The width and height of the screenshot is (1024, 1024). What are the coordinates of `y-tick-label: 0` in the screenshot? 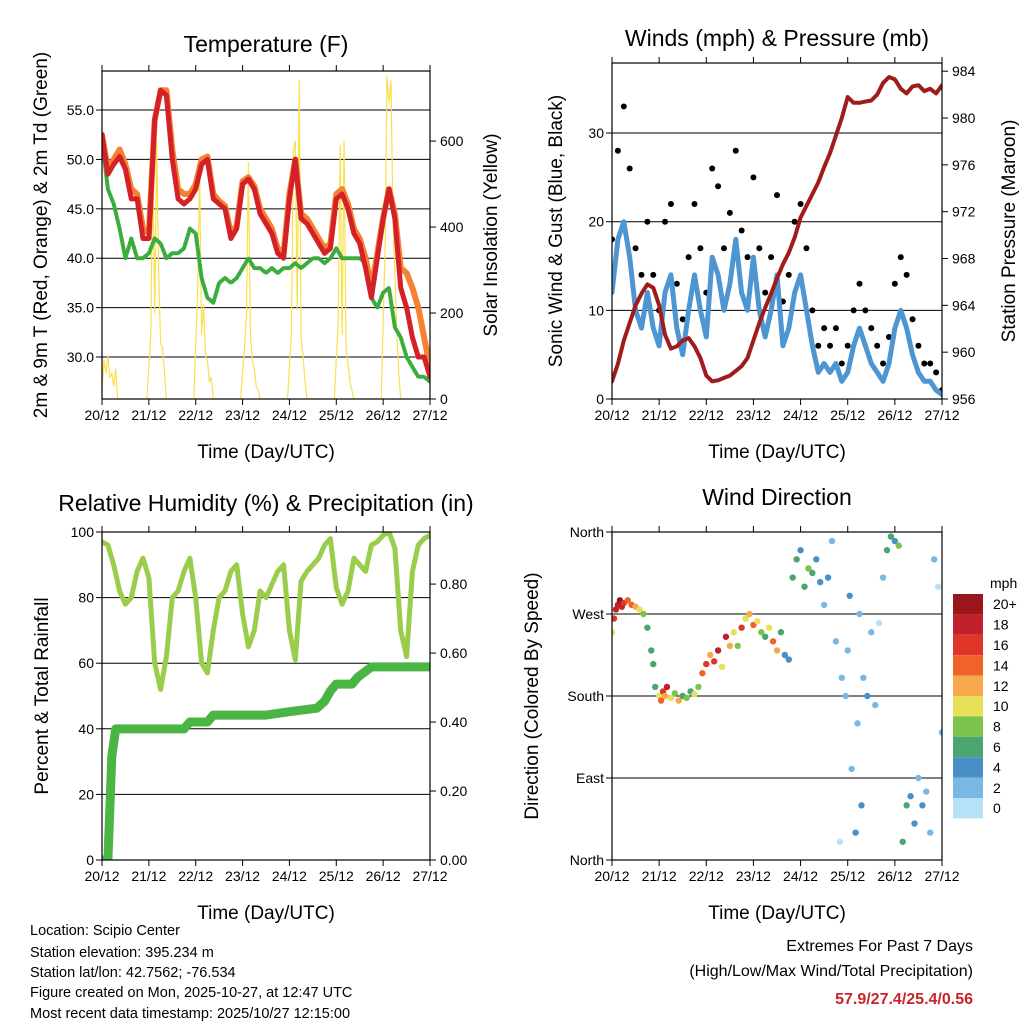 It's located at (90, 860).